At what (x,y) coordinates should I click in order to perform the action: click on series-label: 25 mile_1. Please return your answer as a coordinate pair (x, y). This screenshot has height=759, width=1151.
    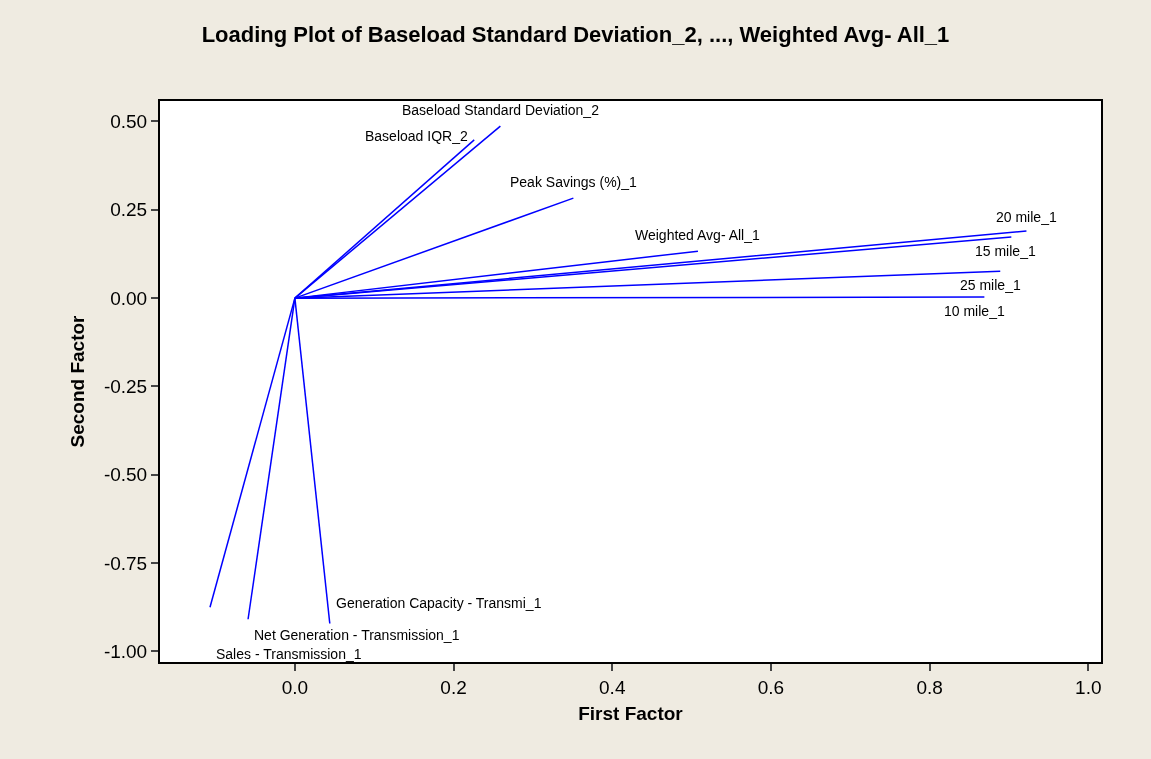
    Looking at the image, I should click on (990, 285).